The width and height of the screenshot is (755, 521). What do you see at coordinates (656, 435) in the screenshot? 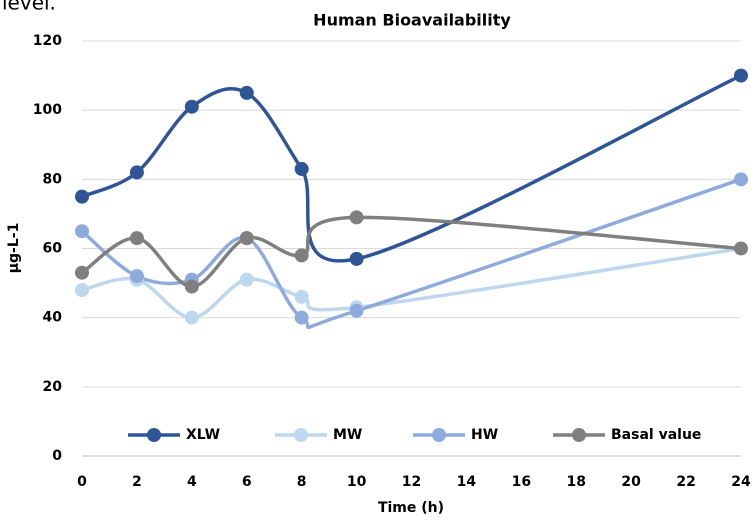
I see `legend-label: Basal value` at bounding box center [656, 435].